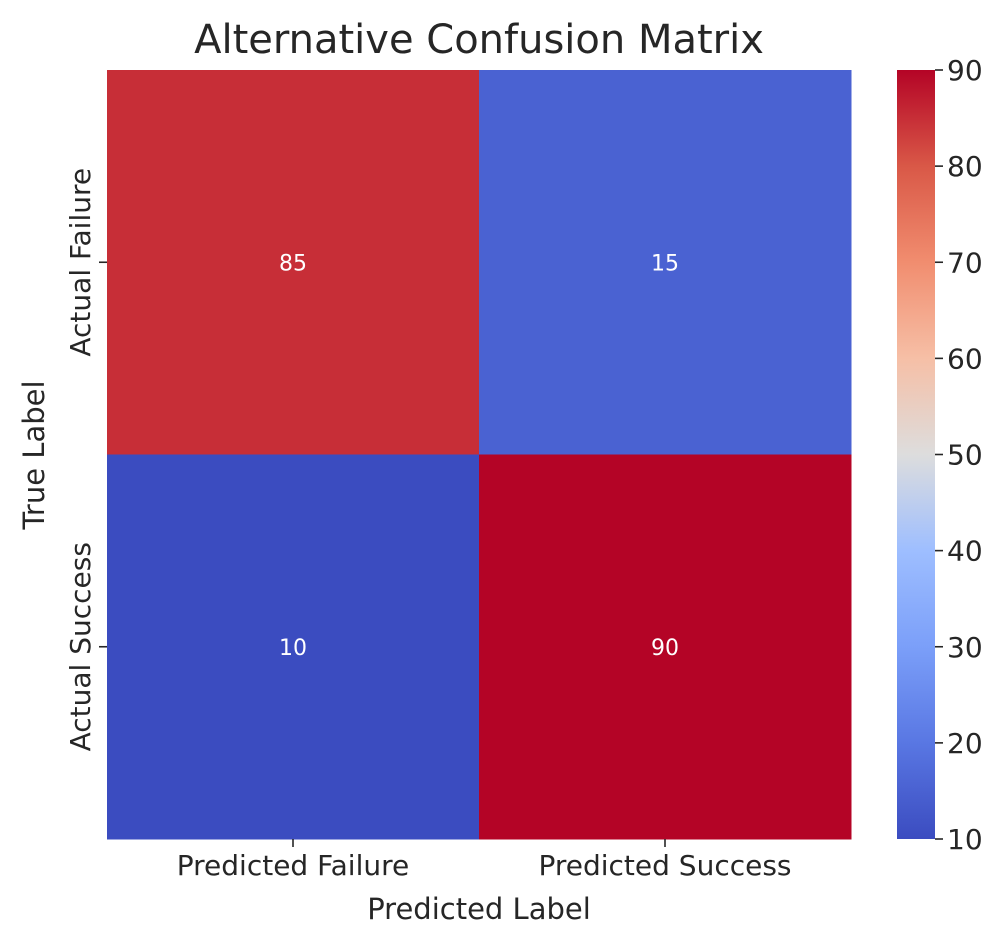 The width and height of the screenshot is (1008, 947). What do you see at coordinates (965, 262) in the screenshot?
I see `colorbar-tick-label: 70` at bounding box center [965, 262].